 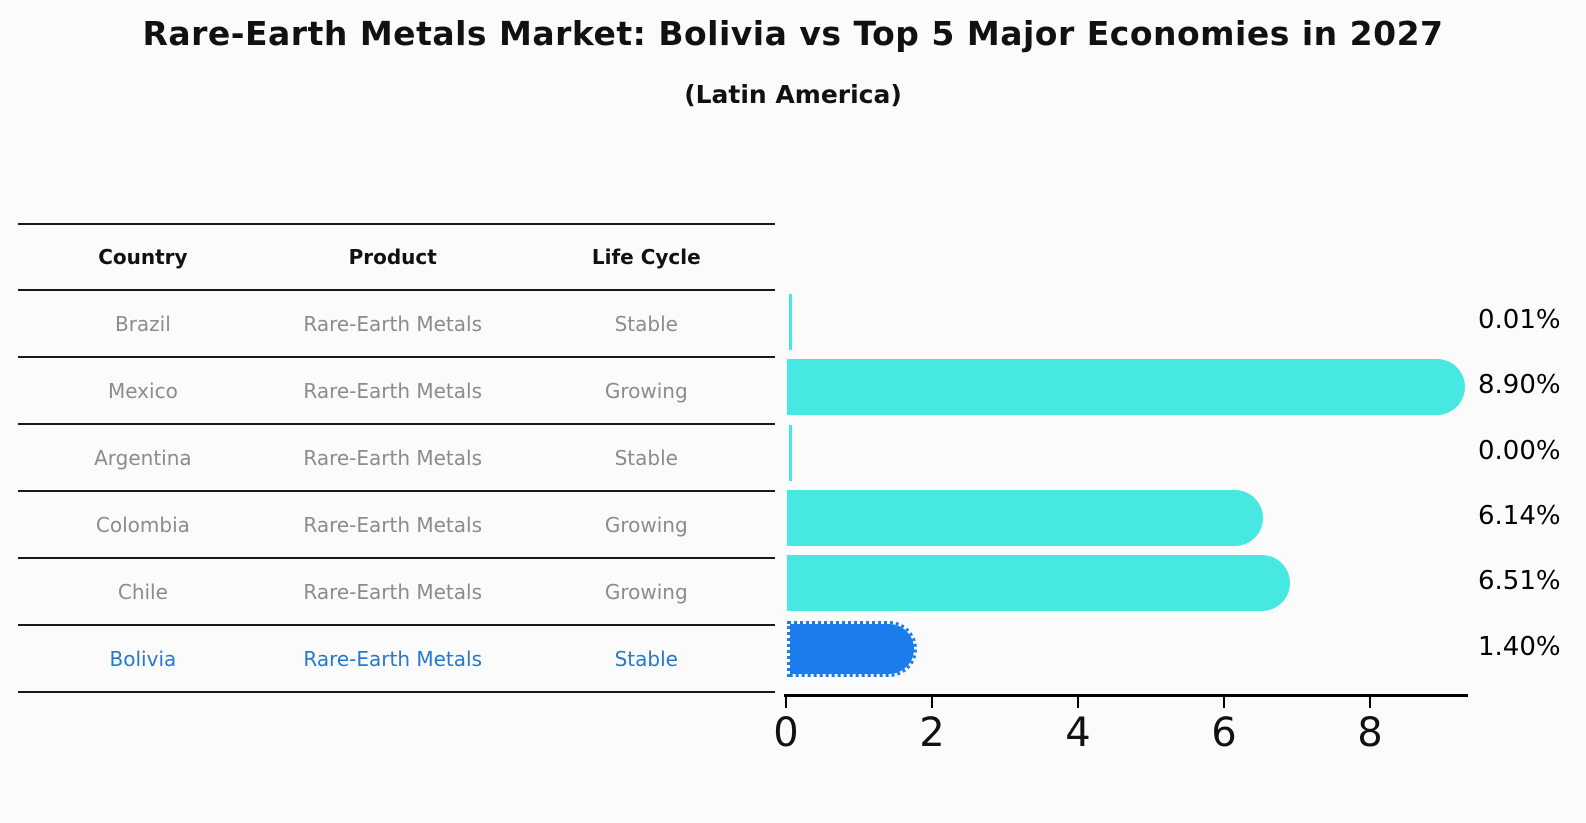 I want to click on table-row: Colombia Rare-Earth Metals Growing, so click(x=396, y=525).